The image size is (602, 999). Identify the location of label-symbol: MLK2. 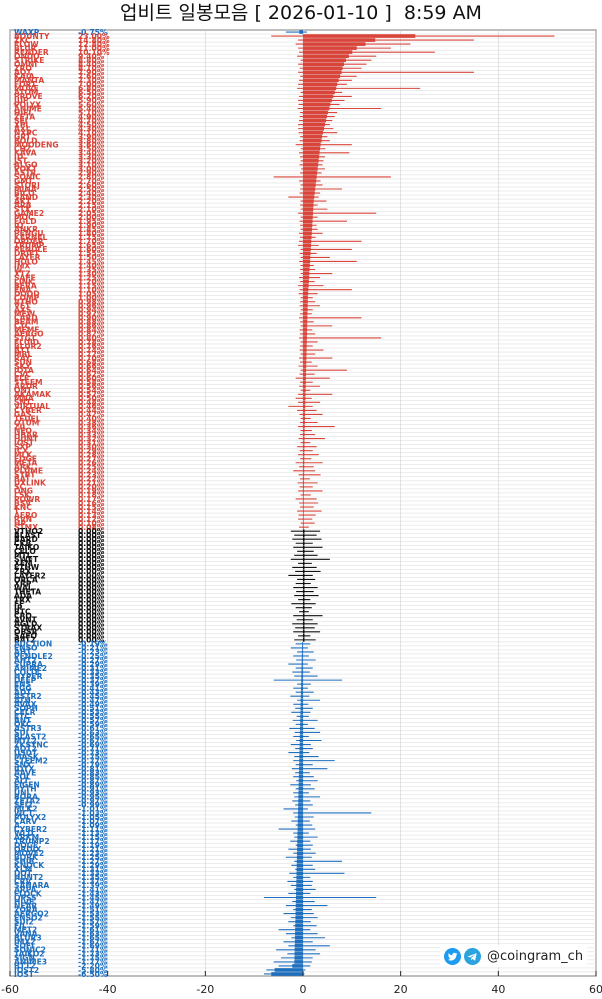
(26, 809).